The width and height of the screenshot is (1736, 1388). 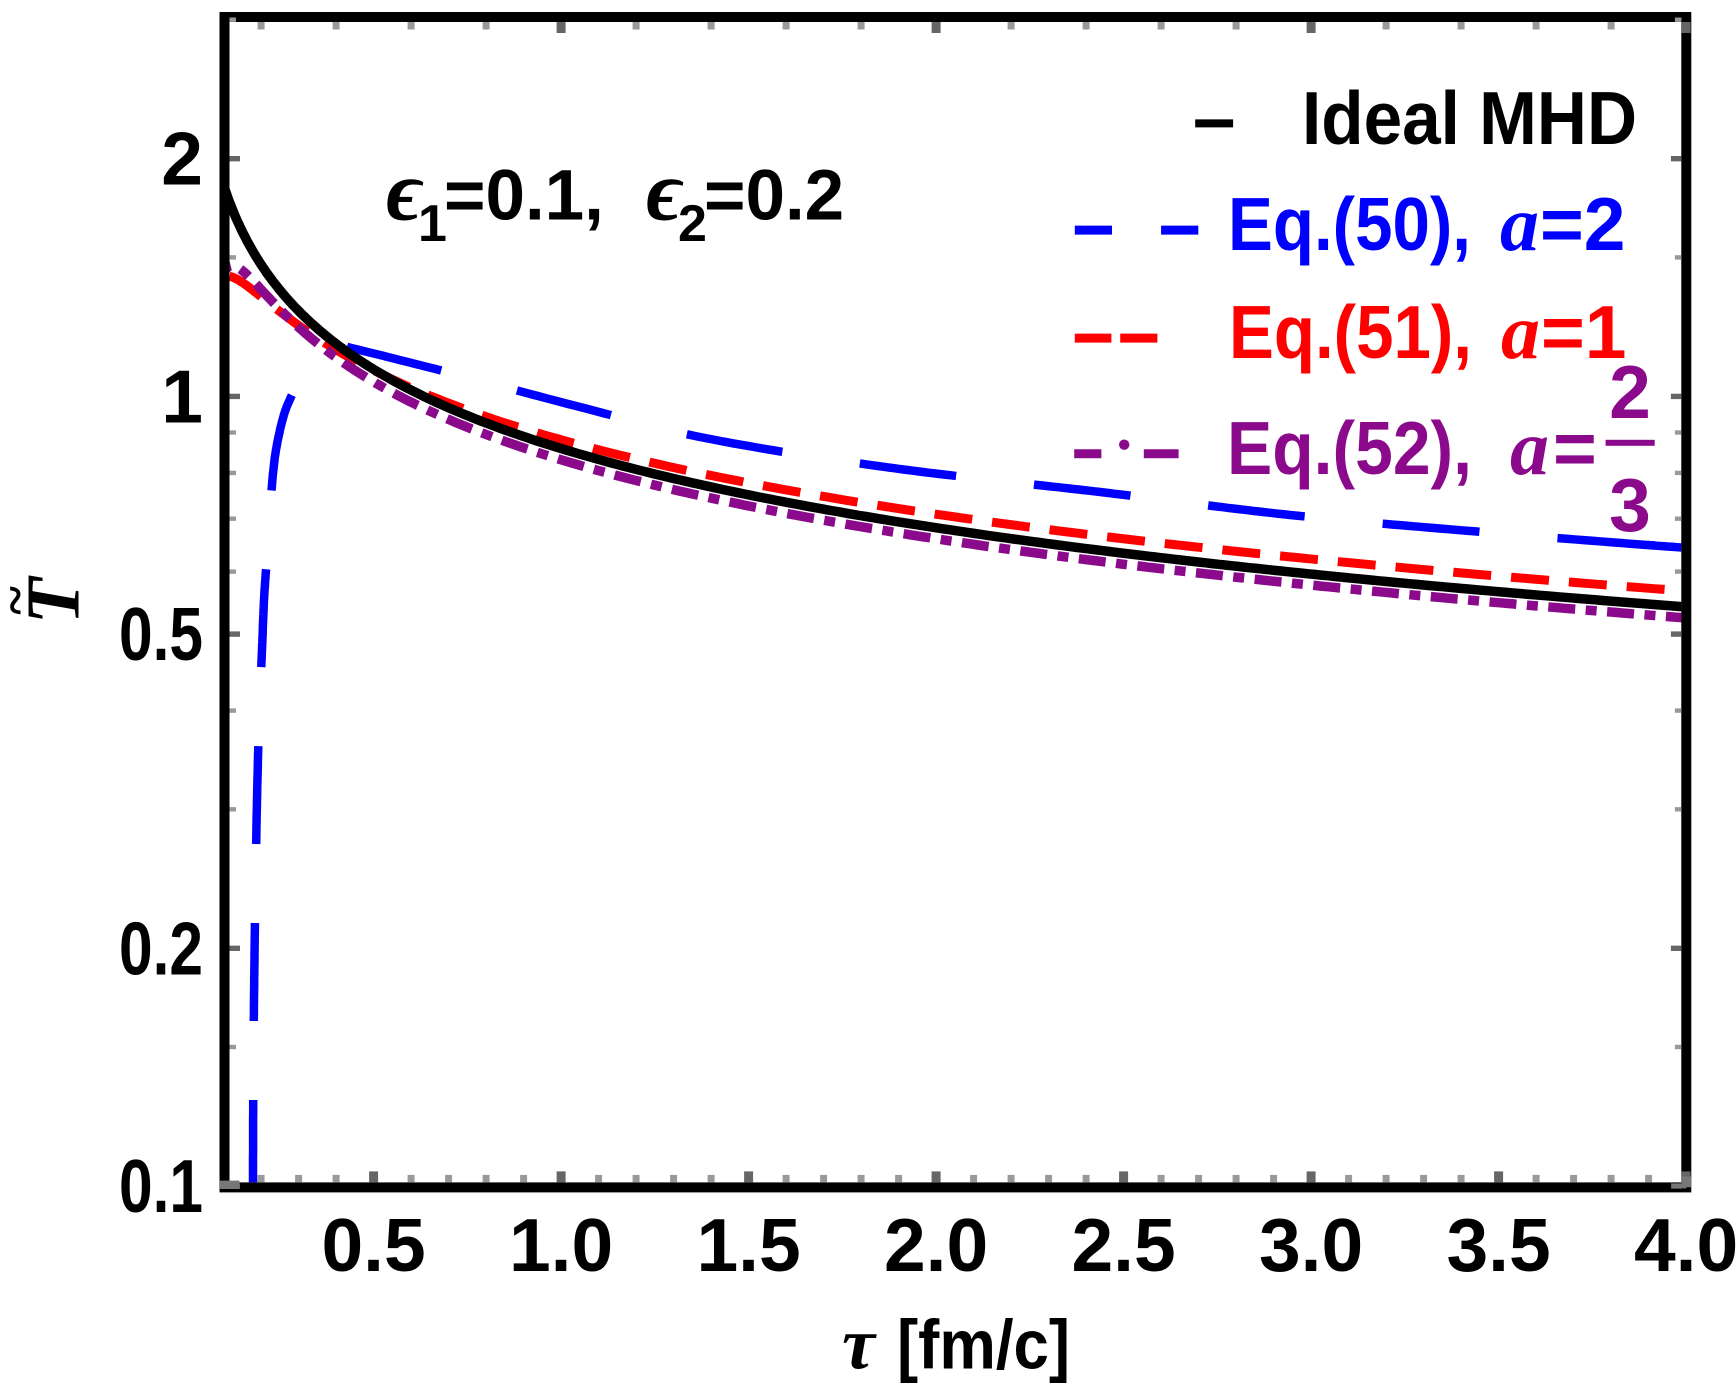 What do you see at coordinates (859, 1345) in the screenshot?
I see `svg-text: τ` at bounding box center [859, 1345].